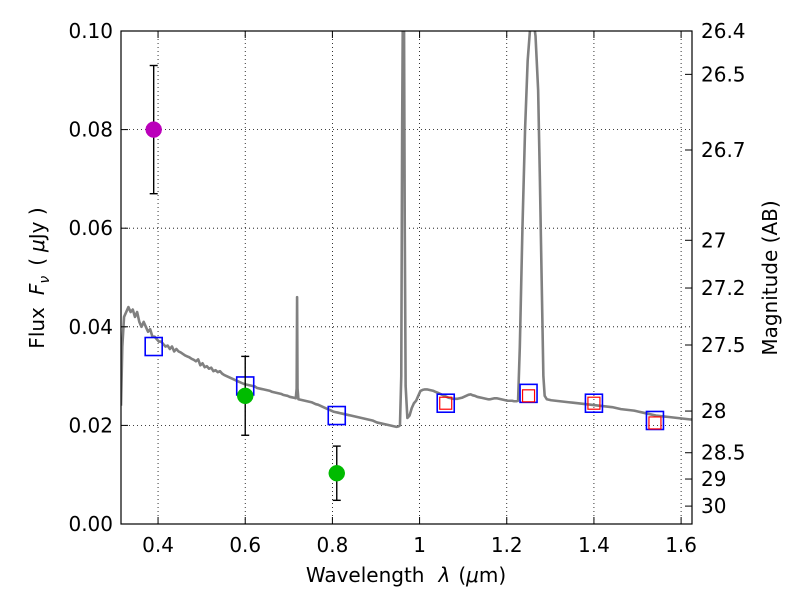 This screenshot has width=800, height=600. I want to click on y2-axis-label: Magnitude (AB), so click(770, 277).